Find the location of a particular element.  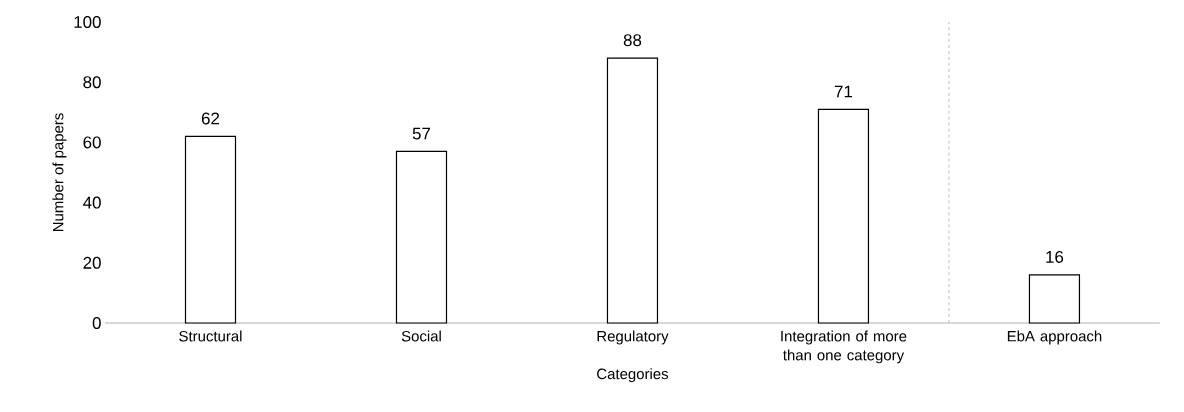

x-tick-label: Structural is located at coordinates (210, 336).